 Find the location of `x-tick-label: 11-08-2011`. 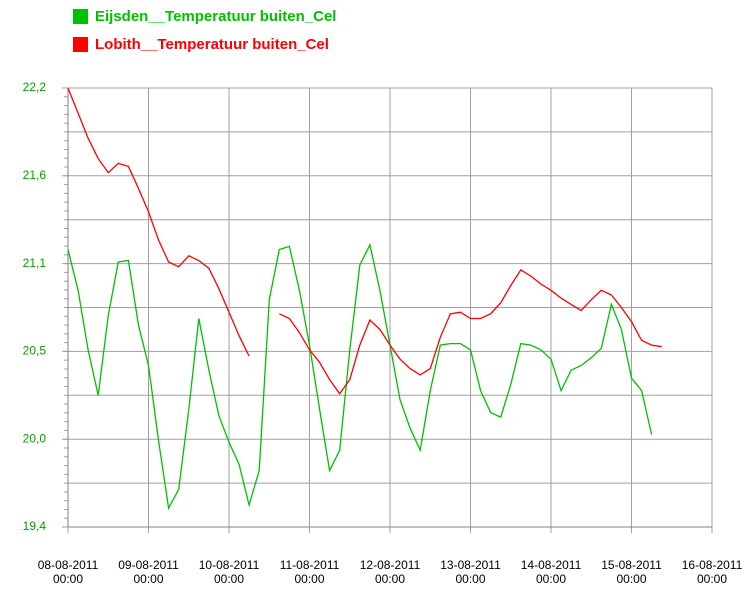

x-tick-label: 11-08-2011 is located at coordinates (310, 565).